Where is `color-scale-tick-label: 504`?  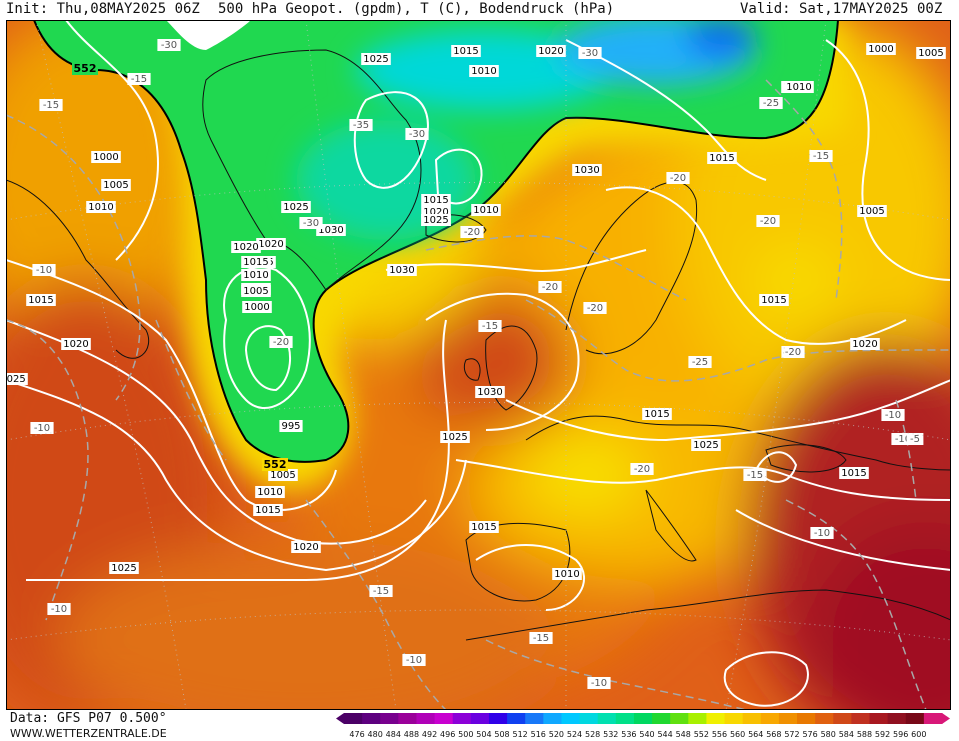
color-scale-tick-label: 504 is located at coordinates (483, 734).